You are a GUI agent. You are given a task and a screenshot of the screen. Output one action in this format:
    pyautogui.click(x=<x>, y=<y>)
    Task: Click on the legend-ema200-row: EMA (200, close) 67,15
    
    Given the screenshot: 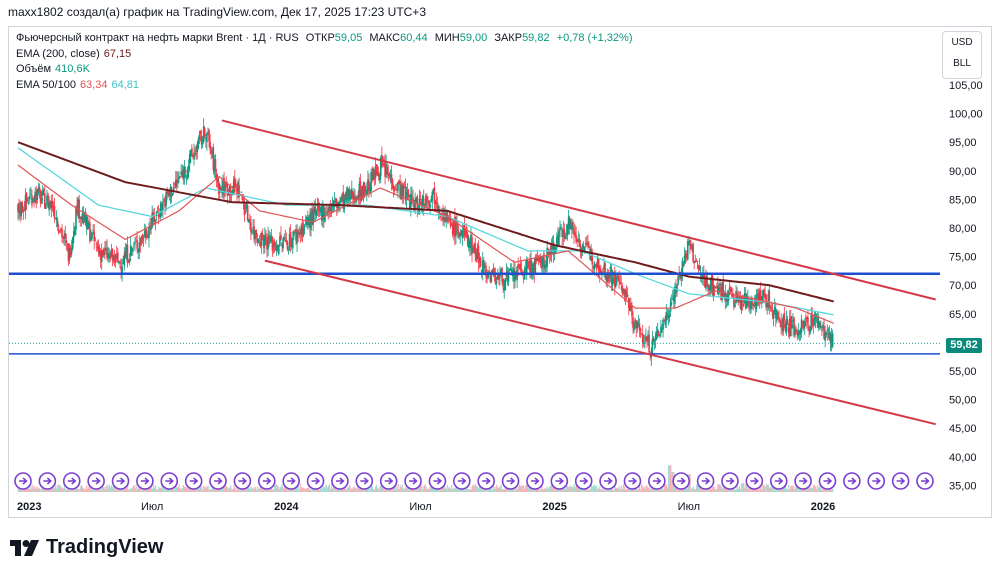 What is the action you would take?
    pyautogui.click(x=324, y=55)
    